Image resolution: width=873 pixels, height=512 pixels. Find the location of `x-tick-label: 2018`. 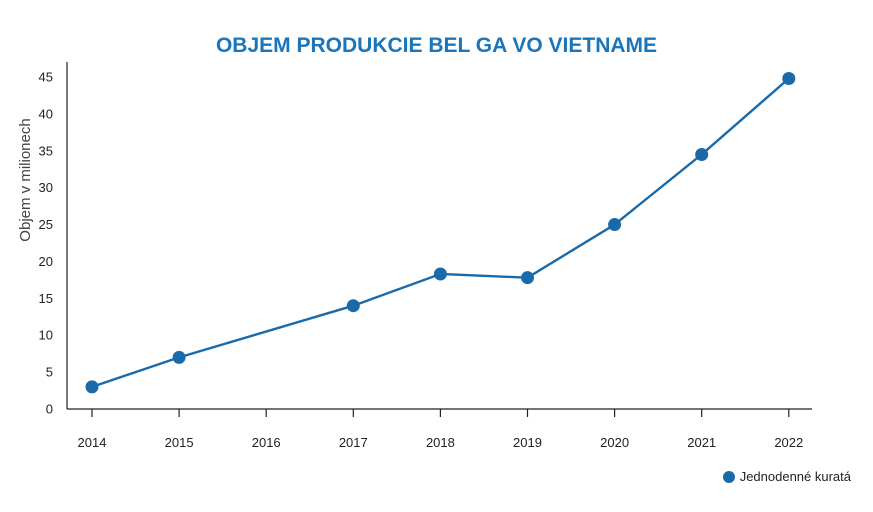

x-tick-label: 2018 is located at coordinates (440, 442).